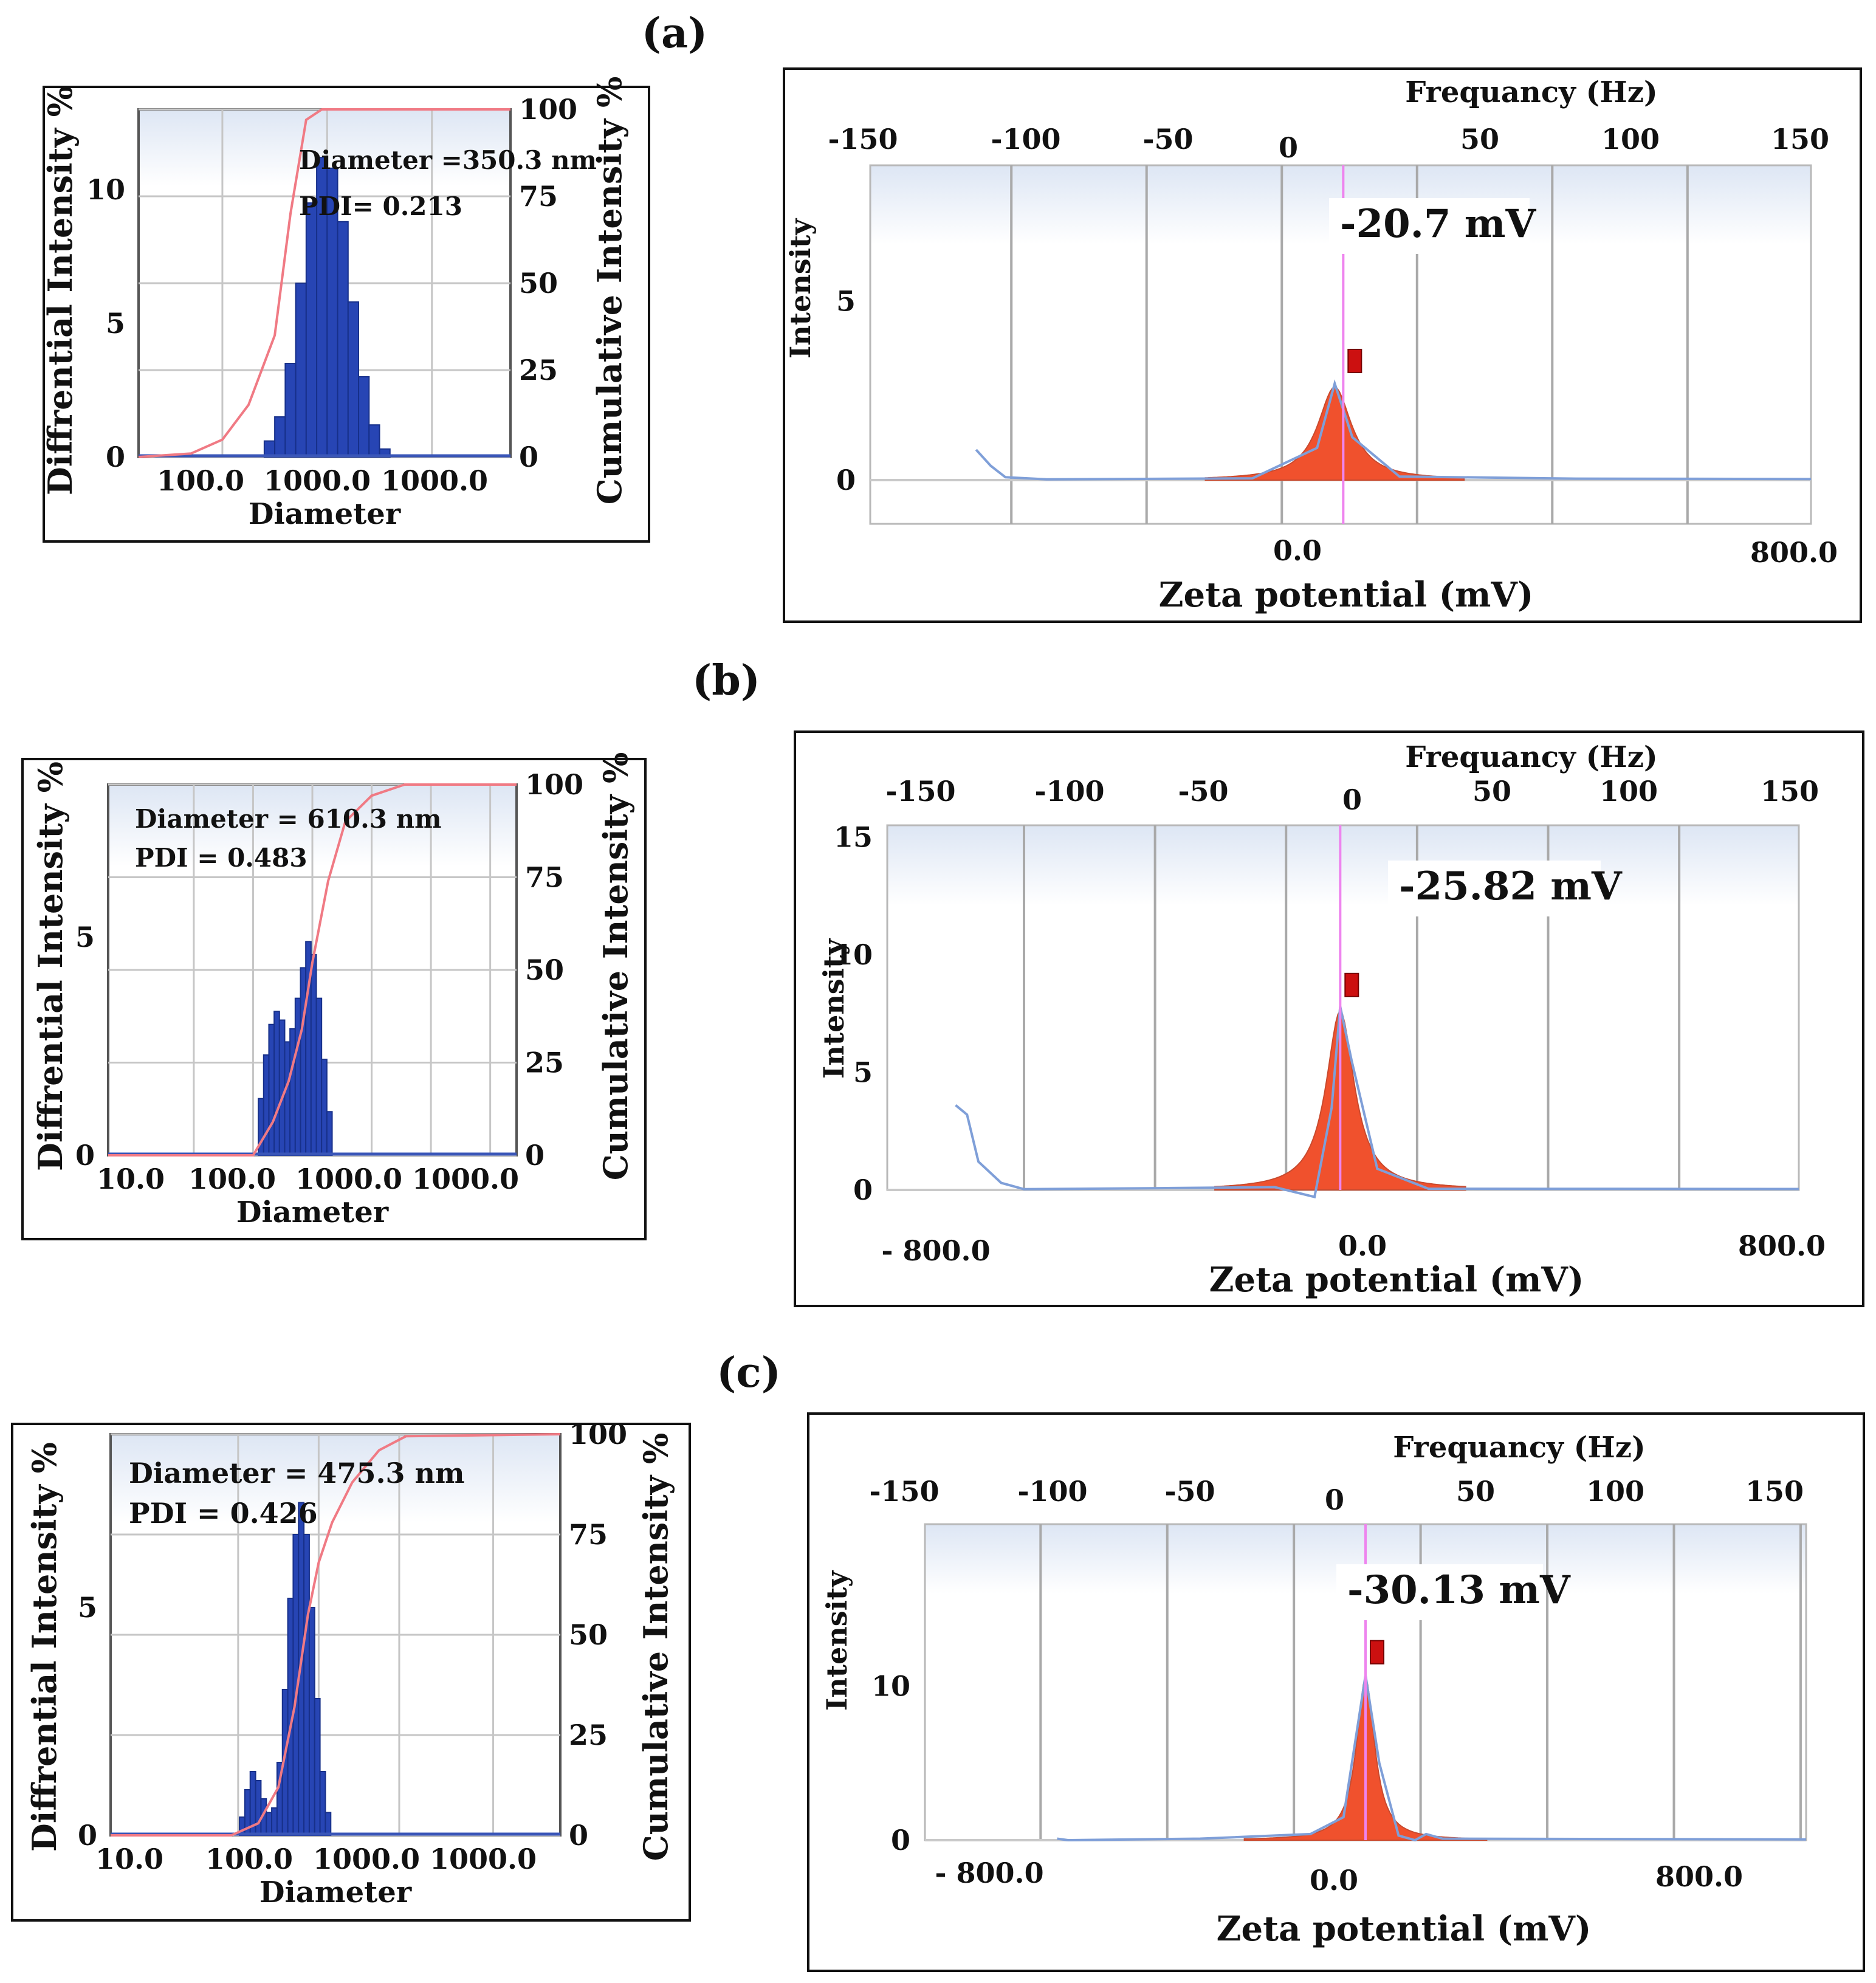 The image size is (1876, 1983). What do you see at coordinates (297, 1474) in the screenshot?
I see `diameter-label: Diameter = 475.3 nm` at bounding box center [297, 1474].